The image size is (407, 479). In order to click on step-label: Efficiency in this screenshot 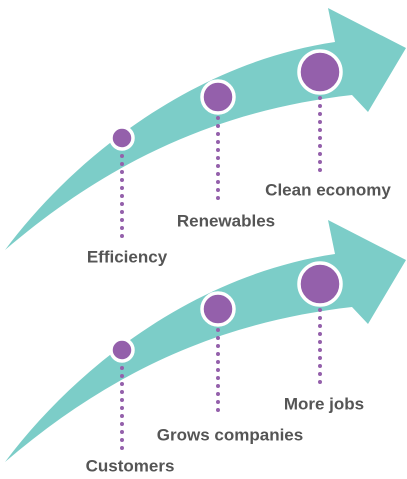, I will do `click(127, 256)`.